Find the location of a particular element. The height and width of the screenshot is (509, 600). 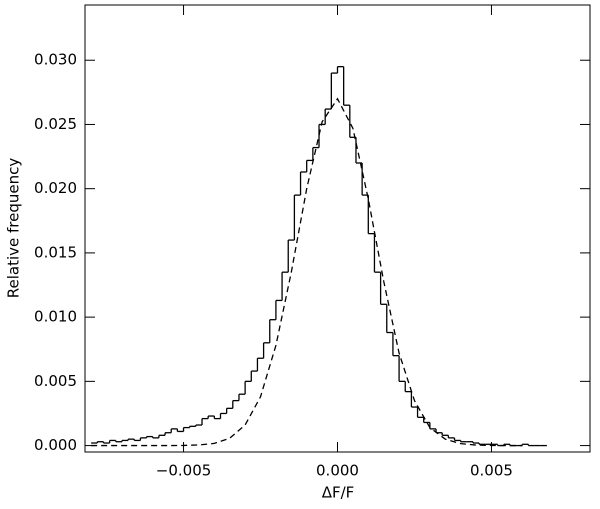

y-tick-label: 0.020 is located at coordinates (55, 188).